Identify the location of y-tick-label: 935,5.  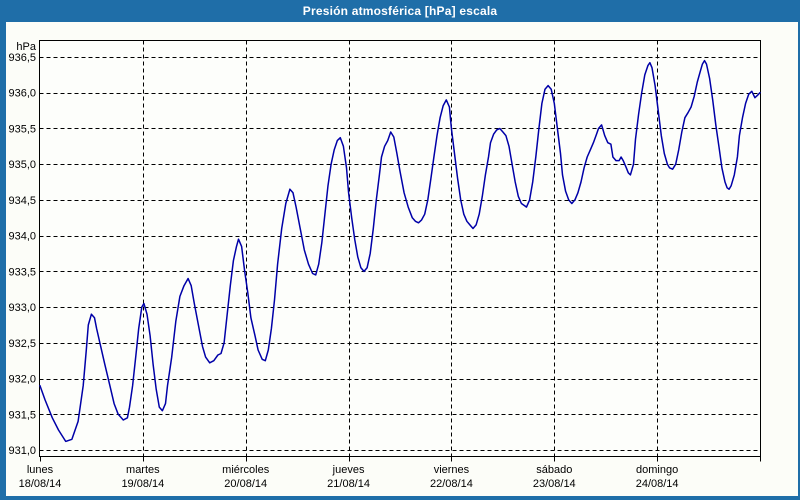
(22, 129).